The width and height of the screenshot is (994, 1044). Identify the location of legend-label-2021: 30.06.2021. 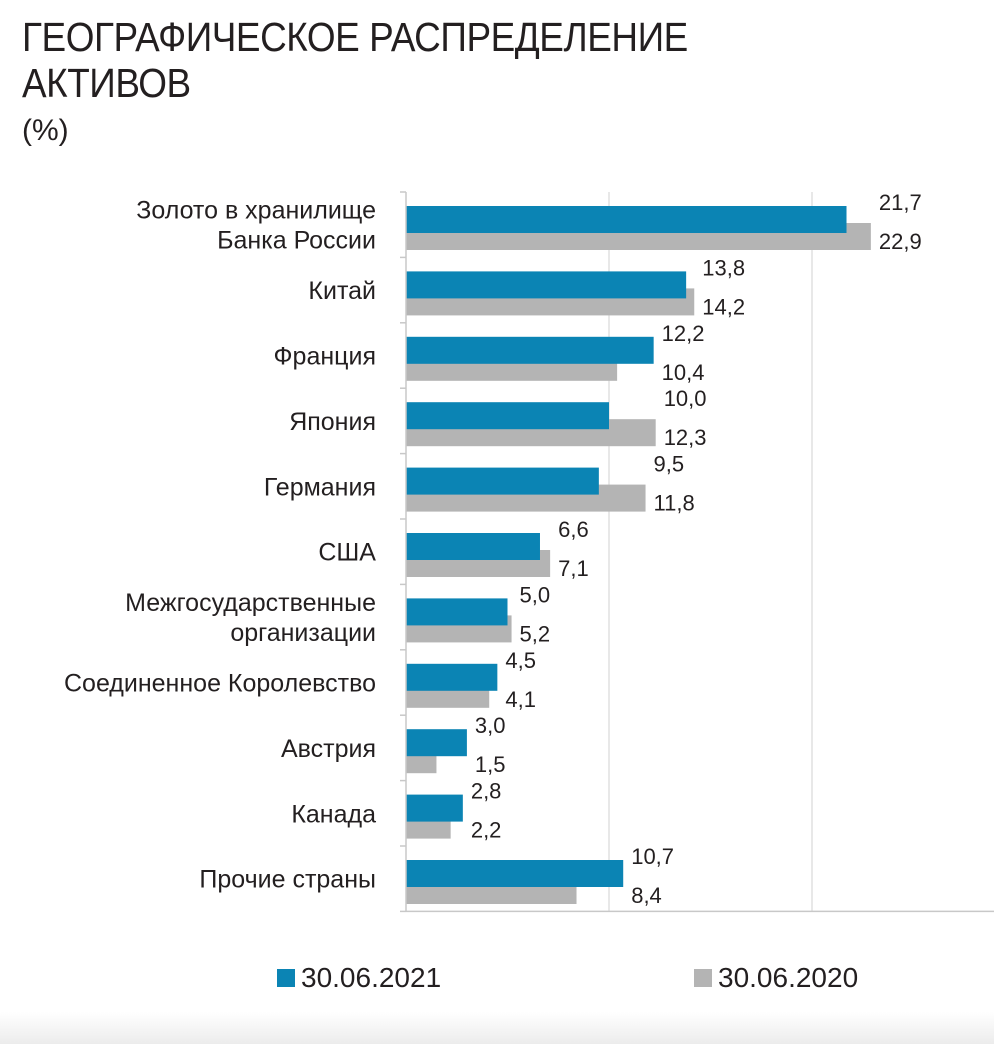
(371, 977).